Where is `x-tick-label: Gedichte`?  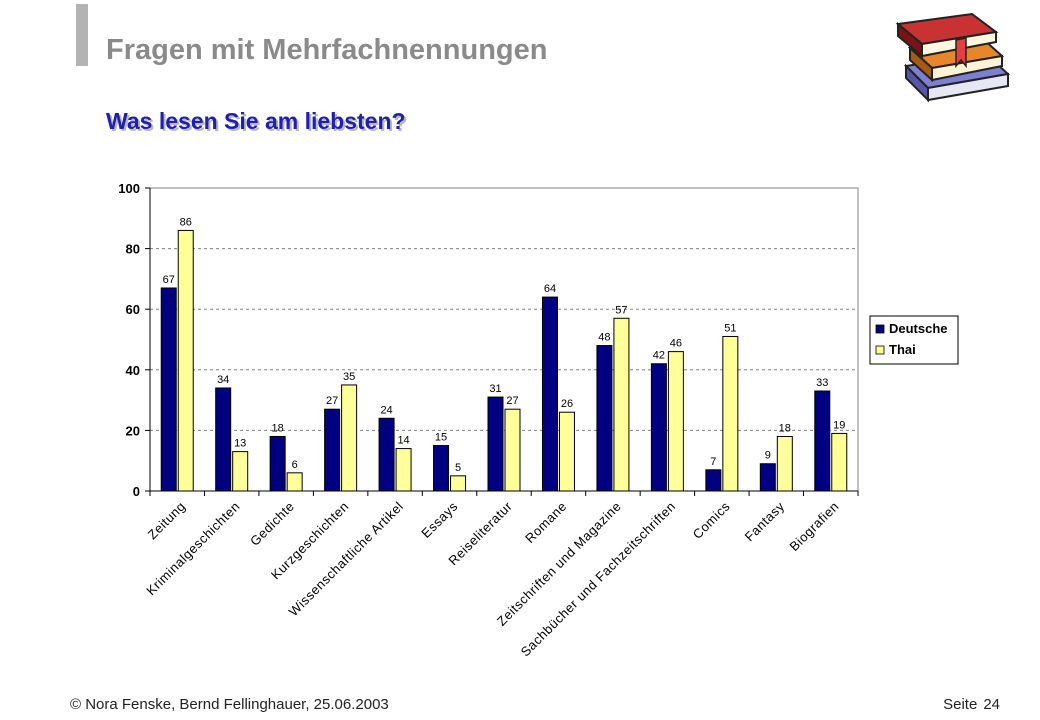
x-tick-label: Gedichte is located at coordinates (272, 524).